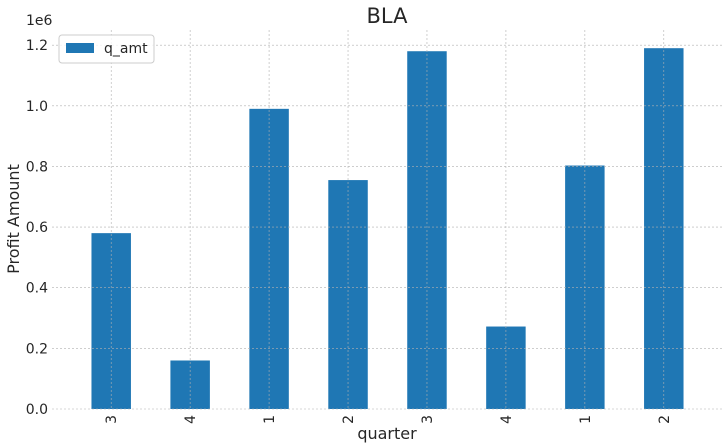  Describe the element at coordinates (37, 410) in the screenshot. I see `y-tick-label: 0.0` at that location.